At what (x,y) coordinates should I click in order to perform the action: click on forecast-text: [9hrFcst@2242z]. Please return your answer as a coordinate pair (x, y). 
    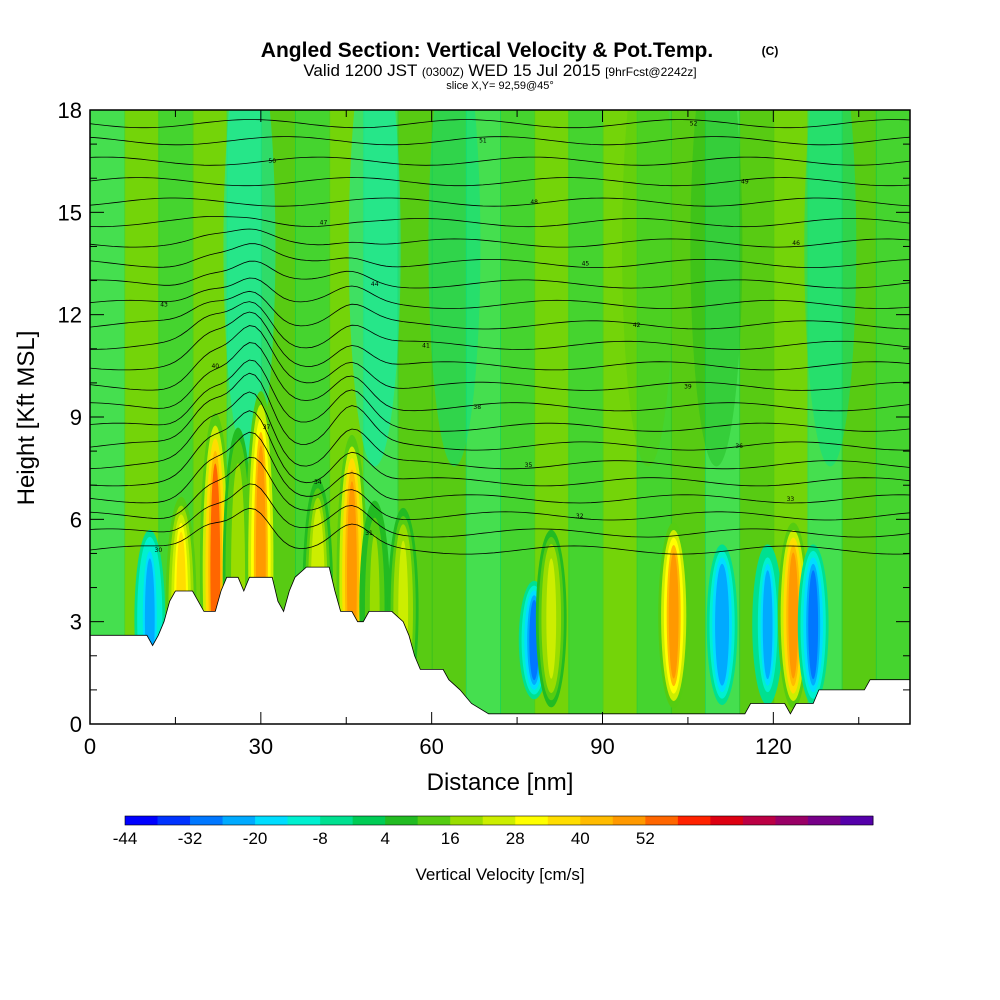
    Looking at the image, I should click on (651, 72).